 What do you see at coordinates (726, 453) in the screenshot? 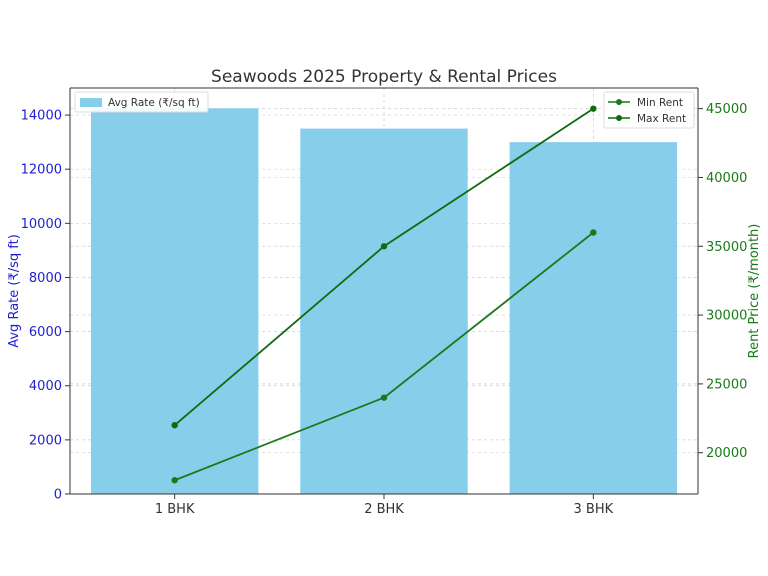
I see `right-tick-label: 20000` at bounding box center [726, 453].